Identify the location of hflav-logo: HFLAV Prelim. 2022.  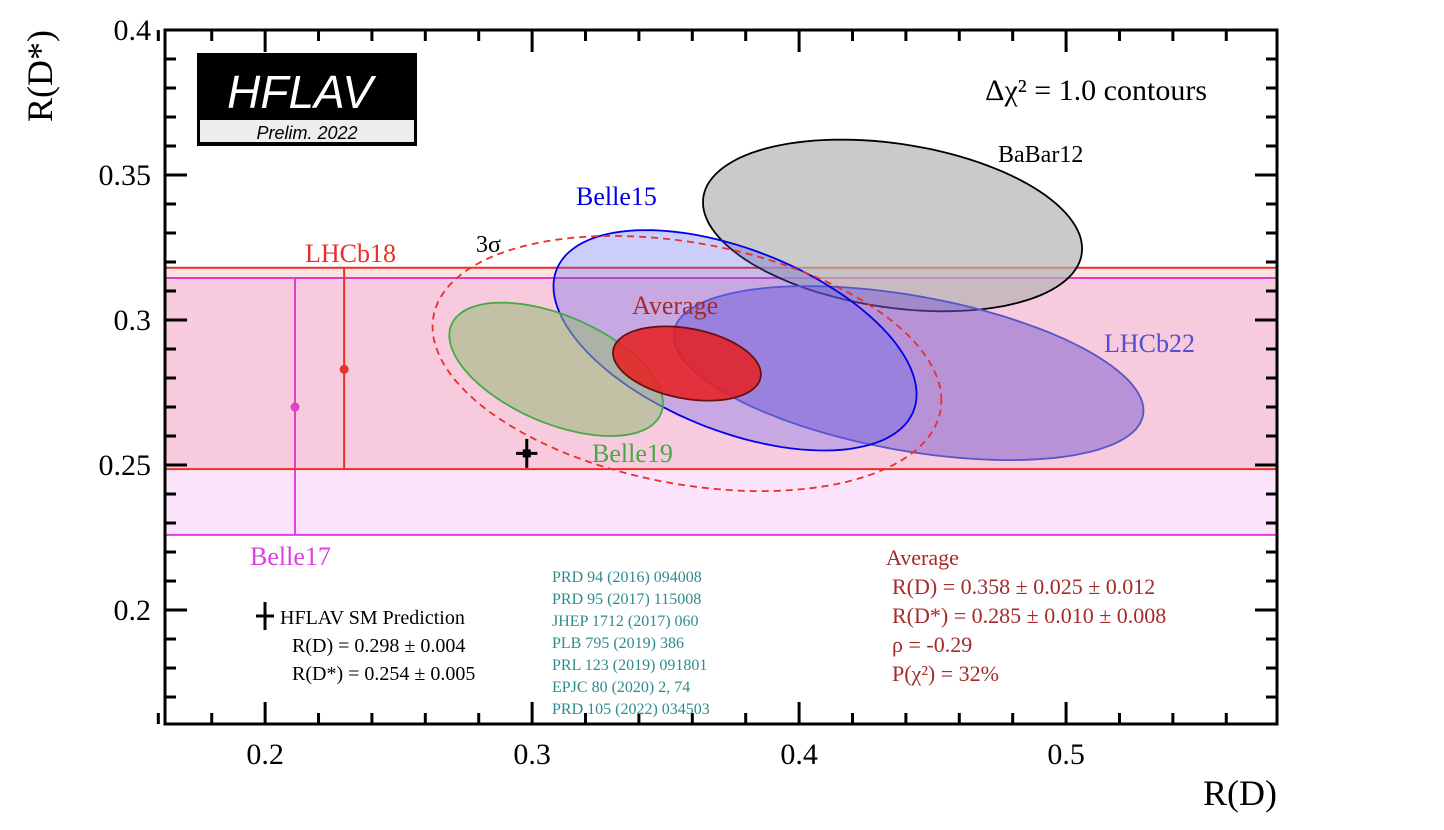
(307, 99).